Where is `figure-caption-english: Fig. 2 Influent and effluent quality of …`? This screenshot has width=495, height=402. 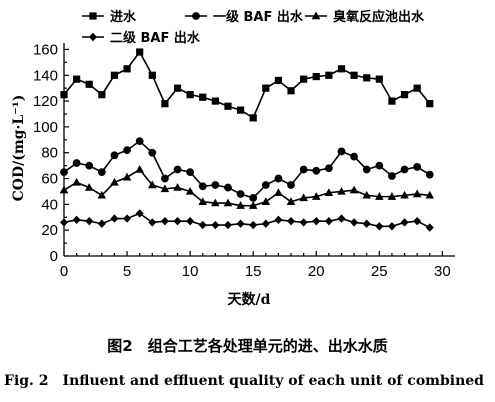 figure-caption-english: Fig. 2 Influent and effluent quality of … is located at coordinates (244, 381).